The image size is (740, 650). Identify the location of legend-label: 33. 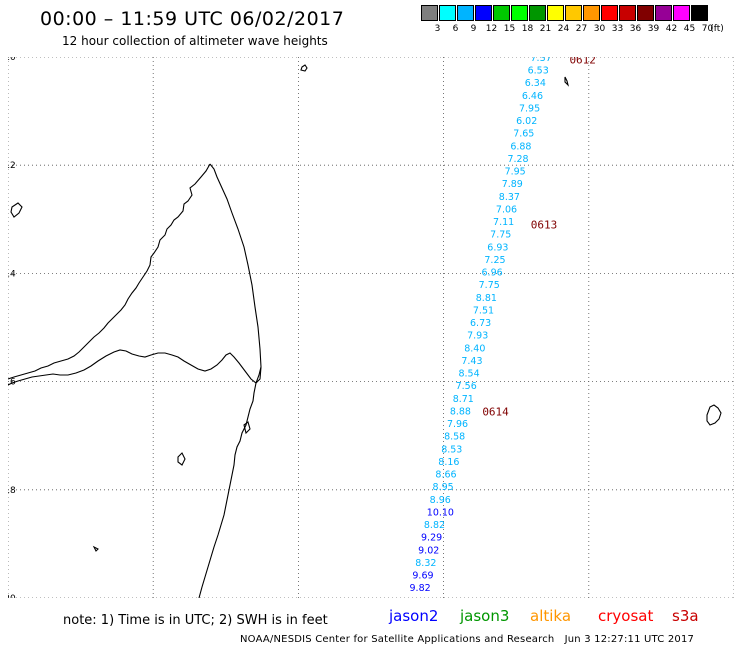
(617, 29).